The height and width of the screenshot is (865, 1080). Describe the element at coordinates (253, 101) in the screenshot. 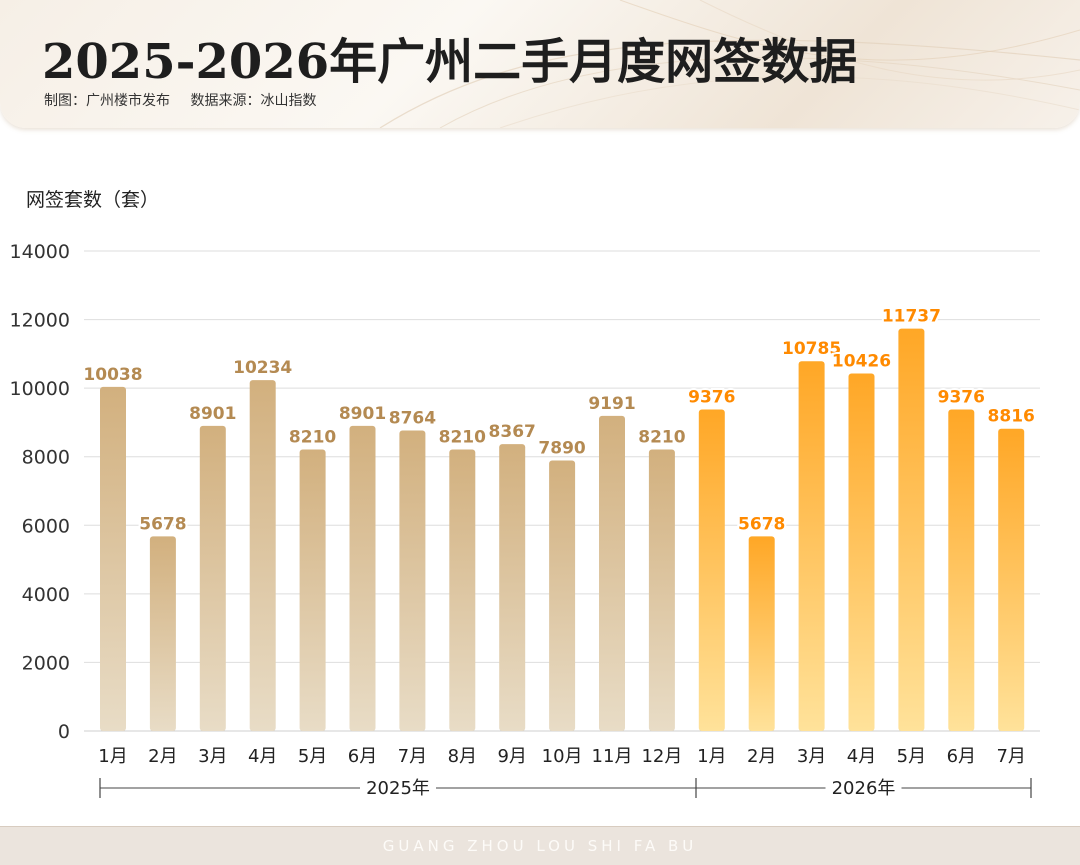

I see `data-source: 数据来源：冰山指数` at that location.